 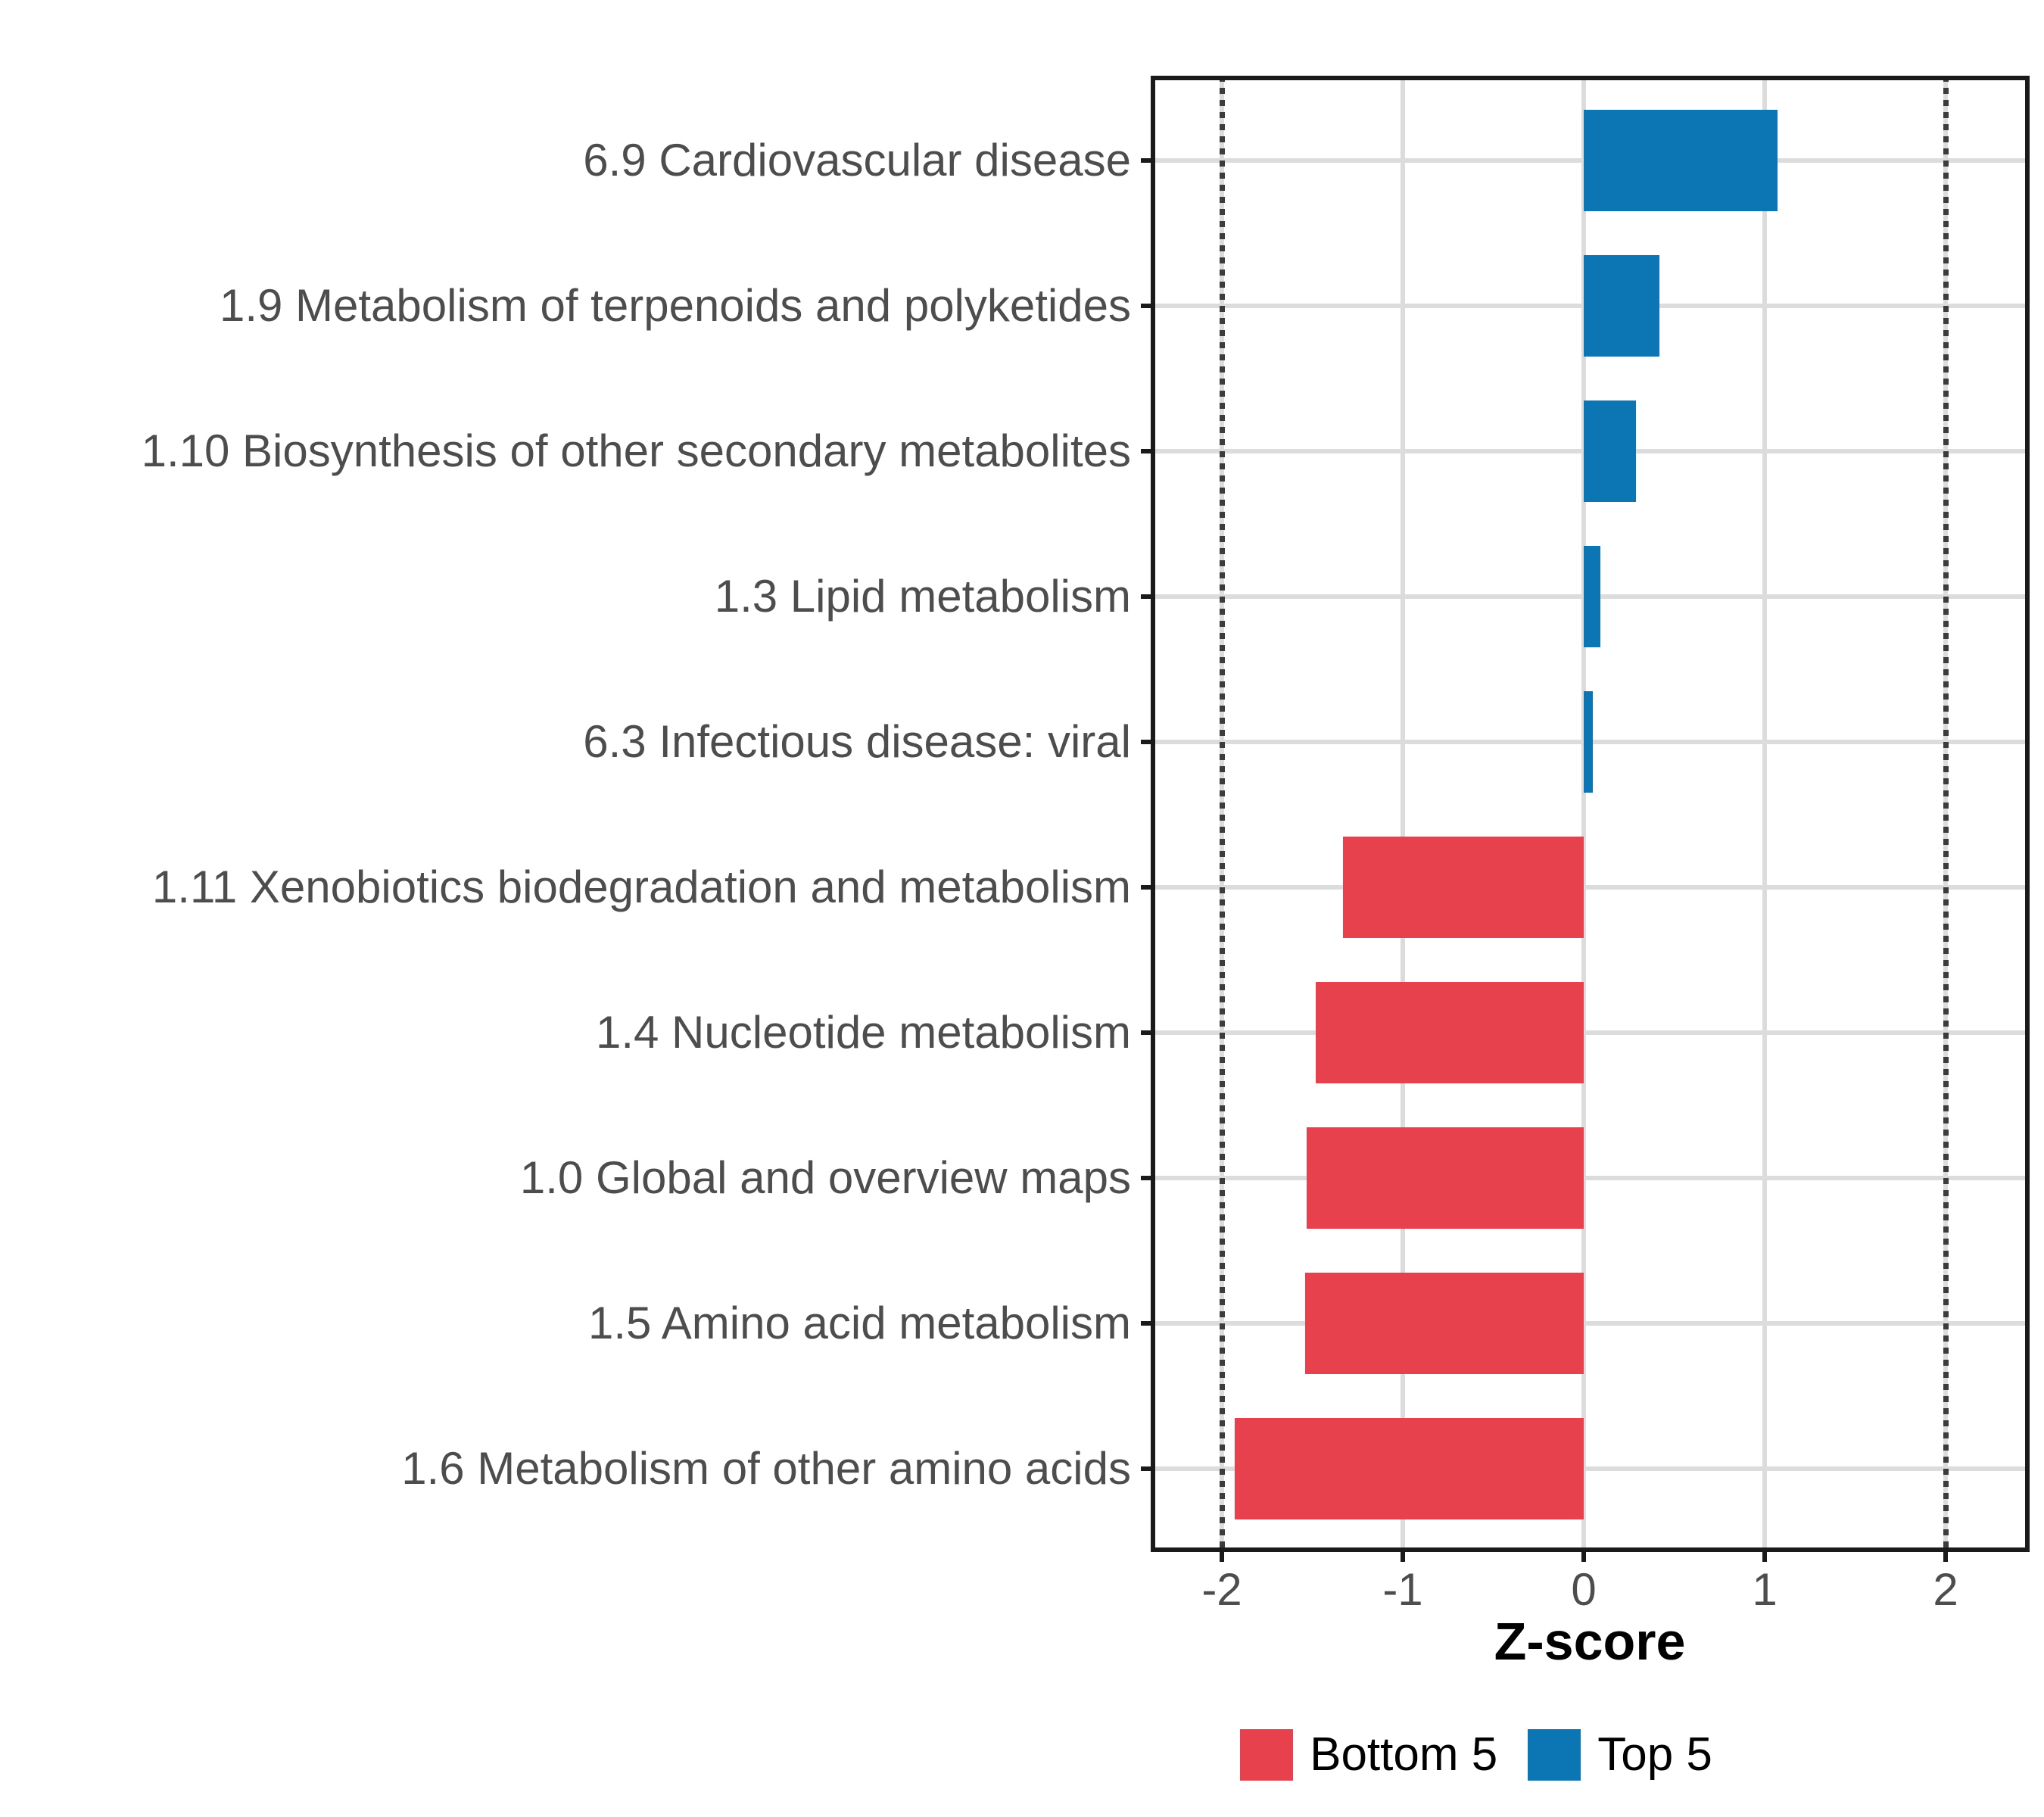 What do you see at coordinates (857, 741) in the screenshot?
I see `category-label: 6.3 Infectious disease: viral` at bounding box center [857, 741].